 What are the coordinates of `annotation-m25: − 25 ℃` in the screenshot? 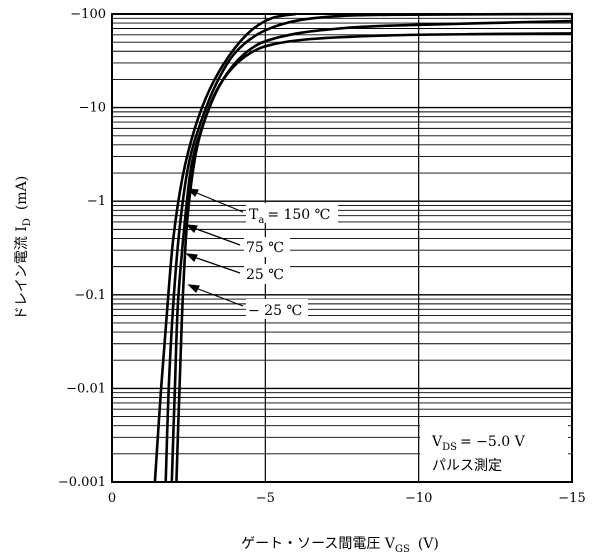 It's located at (275, 311).